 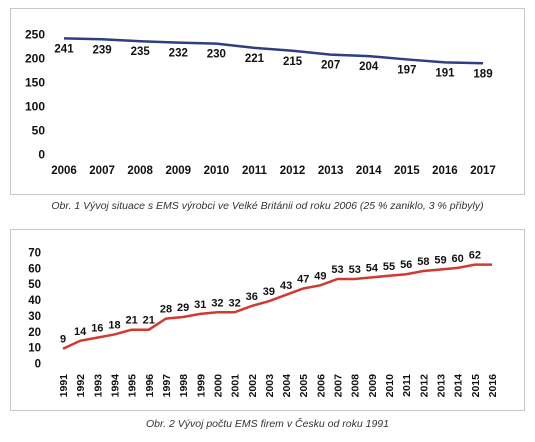 What do you see at coordinates (369, 67) in the screenshot?
I see `data-label: 204` at bounding box center [369, 67].